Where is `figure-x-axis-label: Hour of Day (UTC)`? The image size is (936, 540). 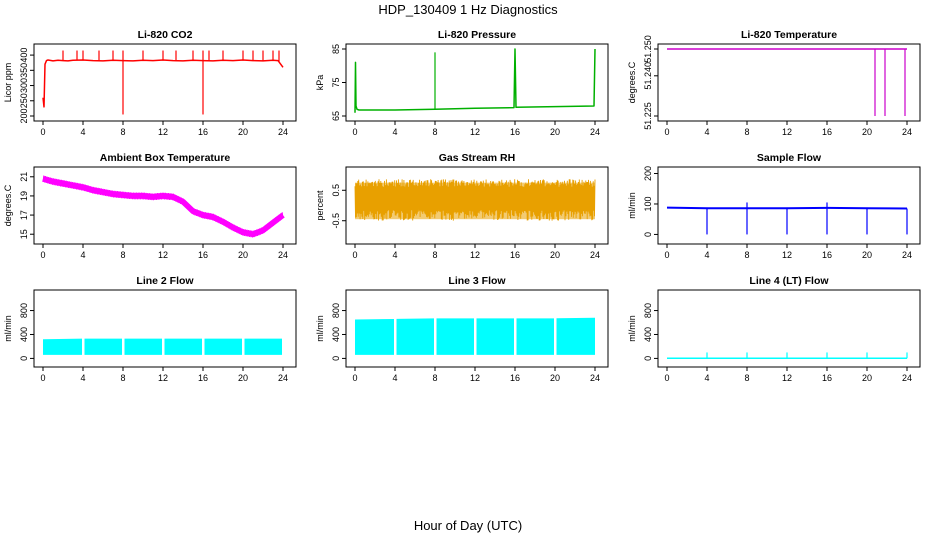 figure-x-axis-label: Hour of Day (UTC) is located at coordinates (468, 525).